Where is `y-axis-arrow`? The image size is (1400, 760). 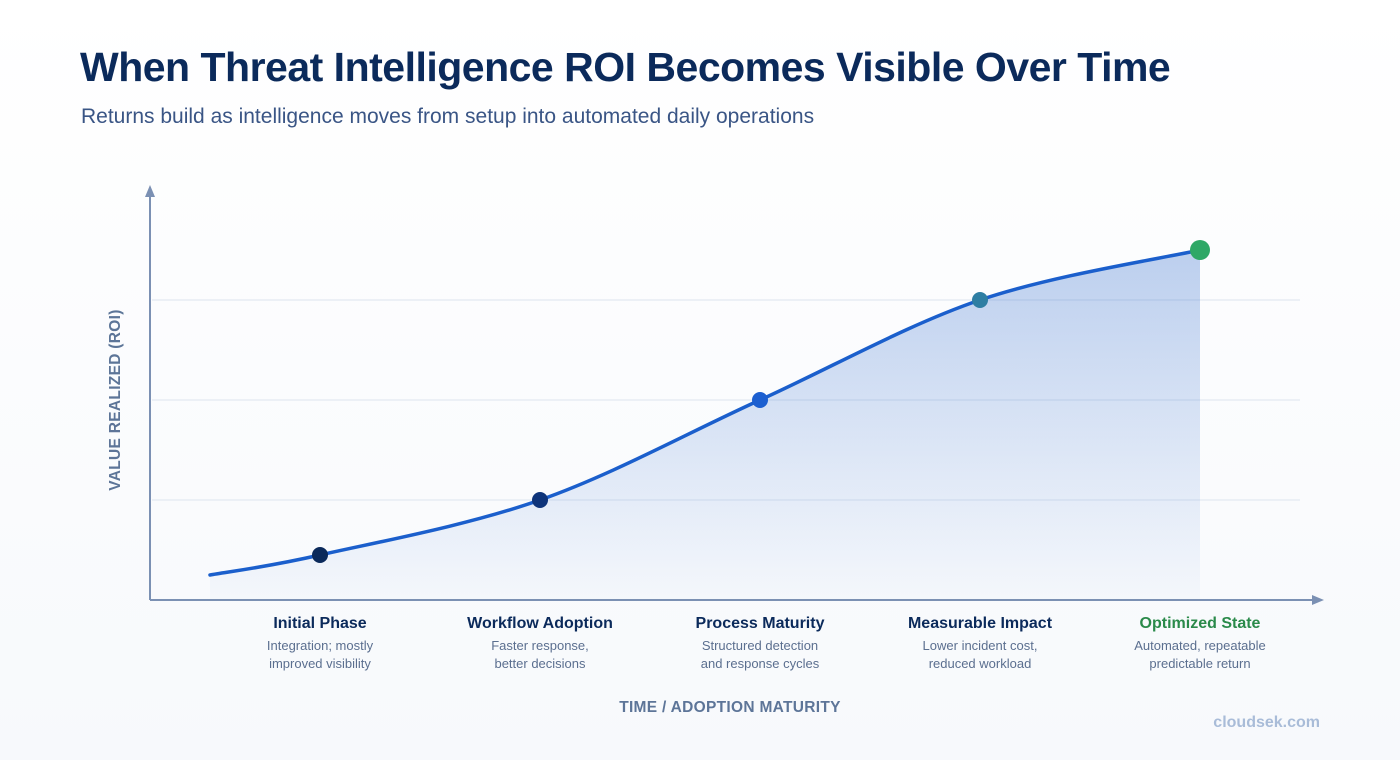
y-axis-arrow is located at coordinates (150, 191).